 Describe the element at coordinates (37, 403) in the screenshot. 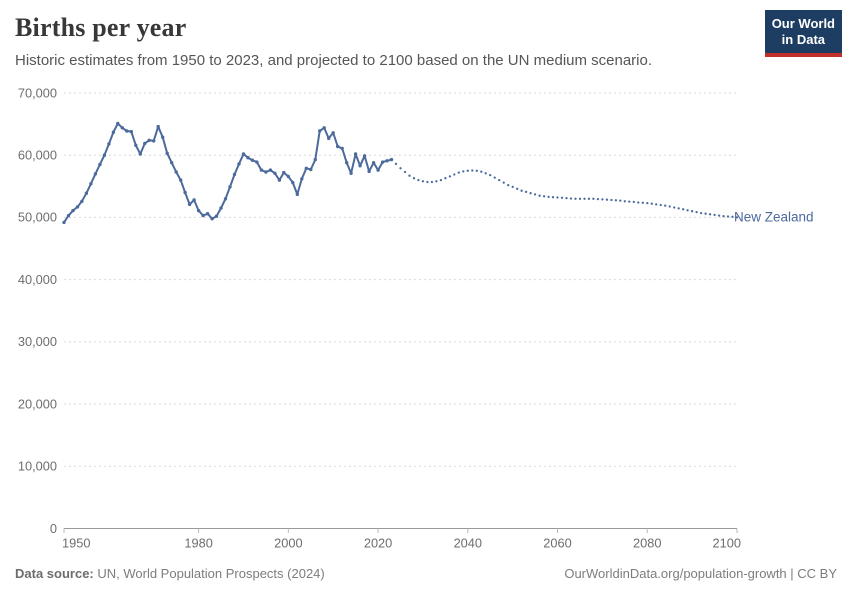

I see `y-axis-tick-label: 20,000` at that location.